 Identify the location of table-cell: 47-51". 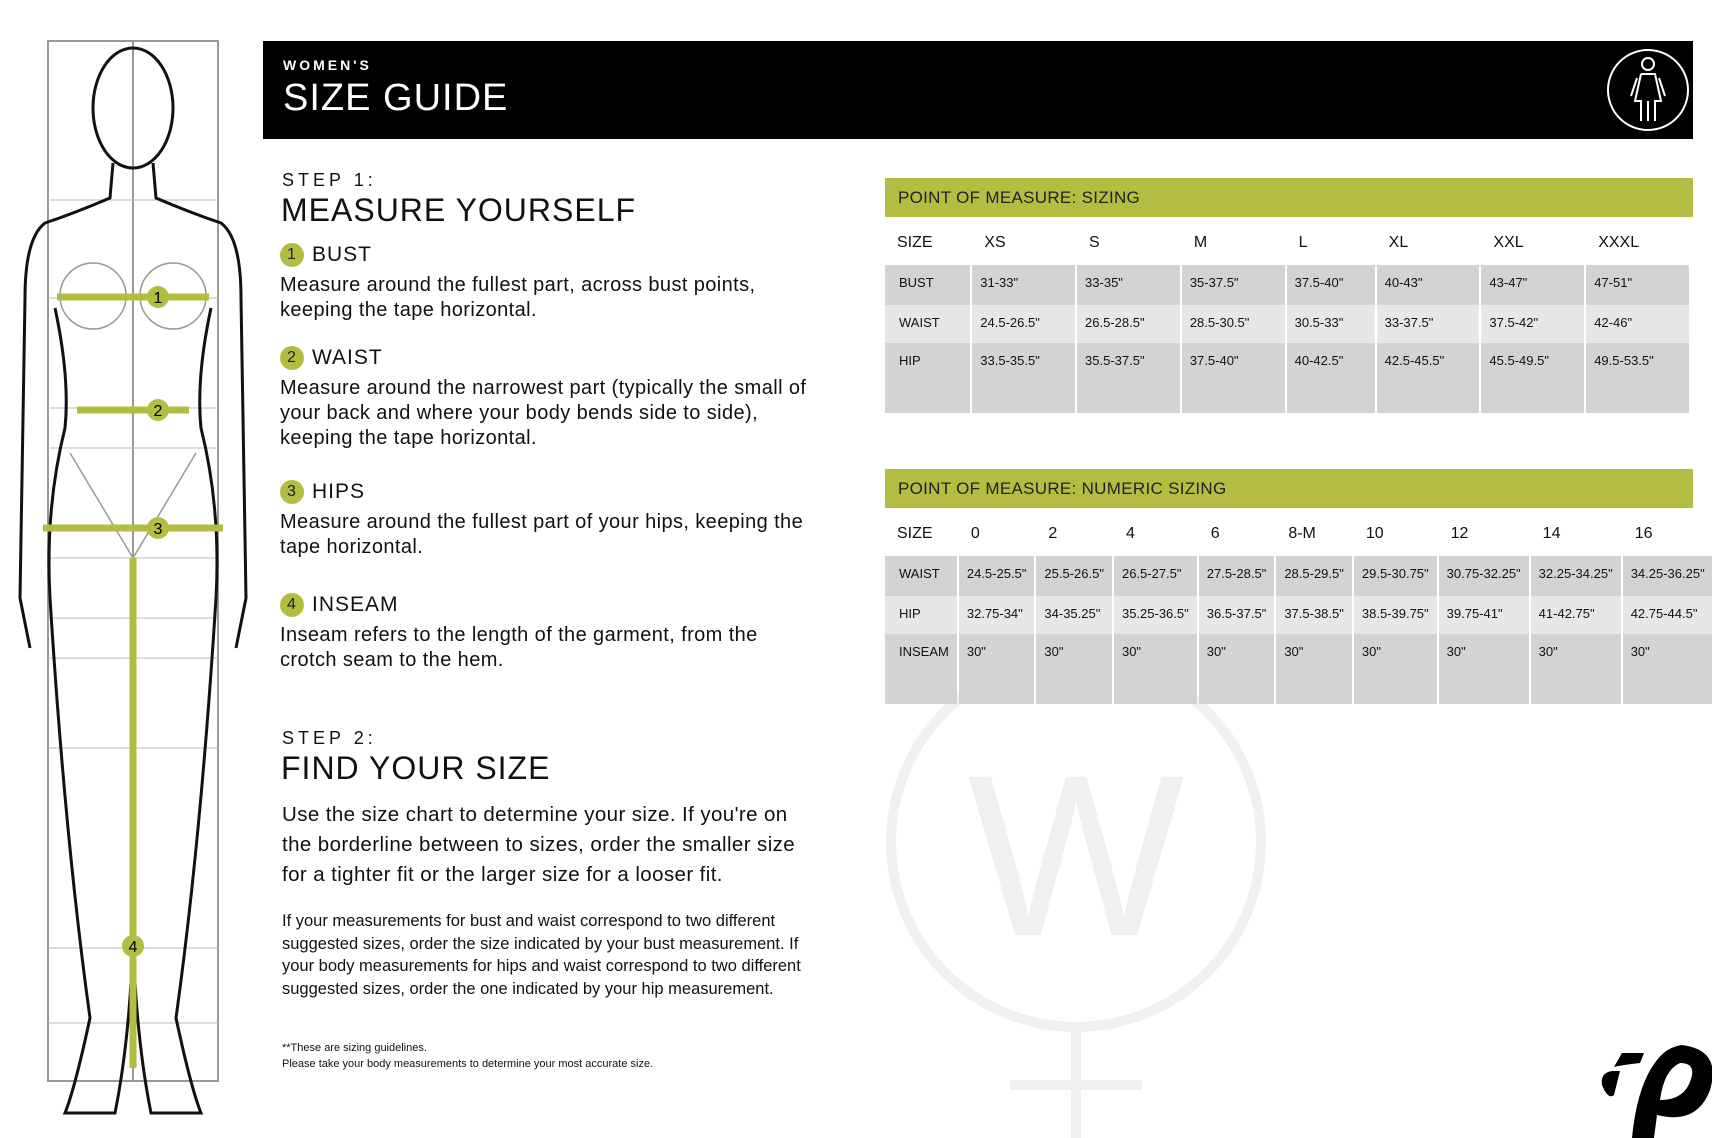
(1637, 285).